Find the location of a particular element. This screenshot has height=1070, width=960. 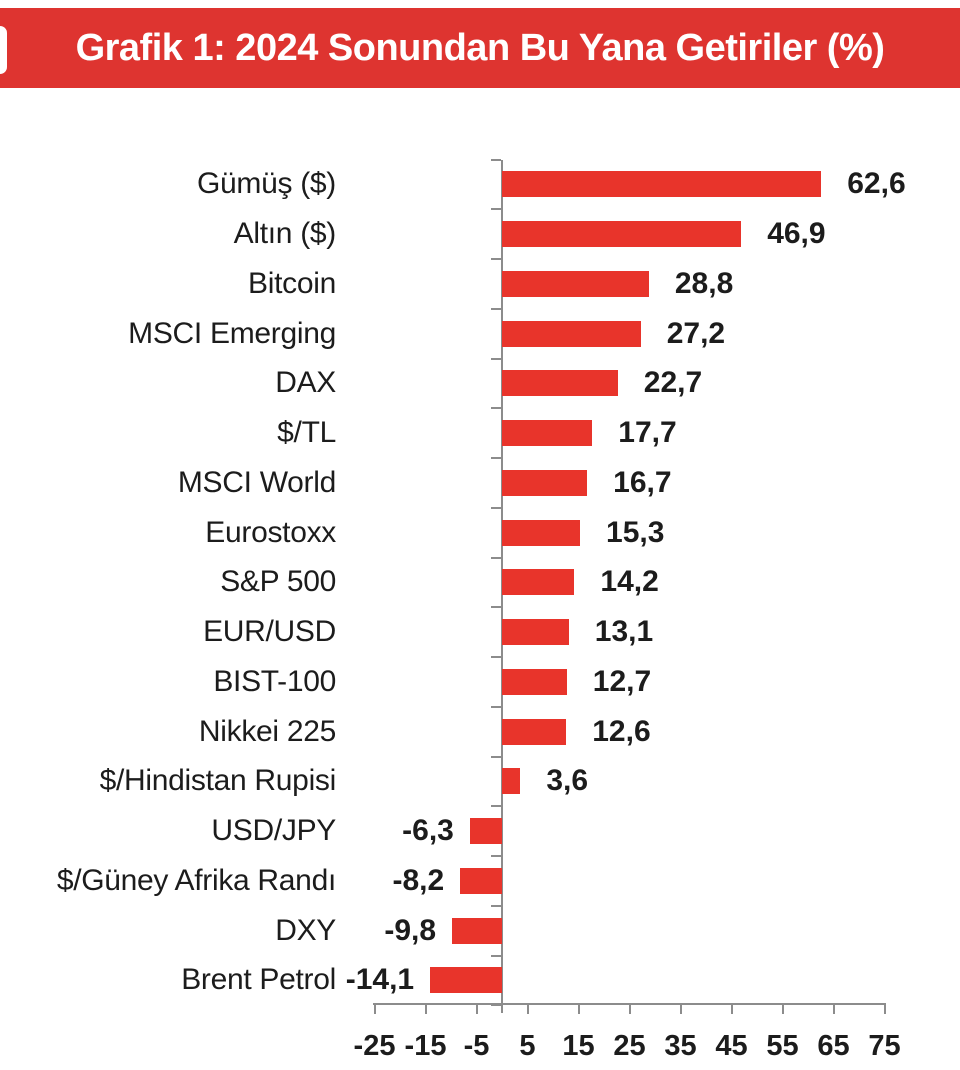

category-label: Gümüş ($) is located at coordinates (266, 184).